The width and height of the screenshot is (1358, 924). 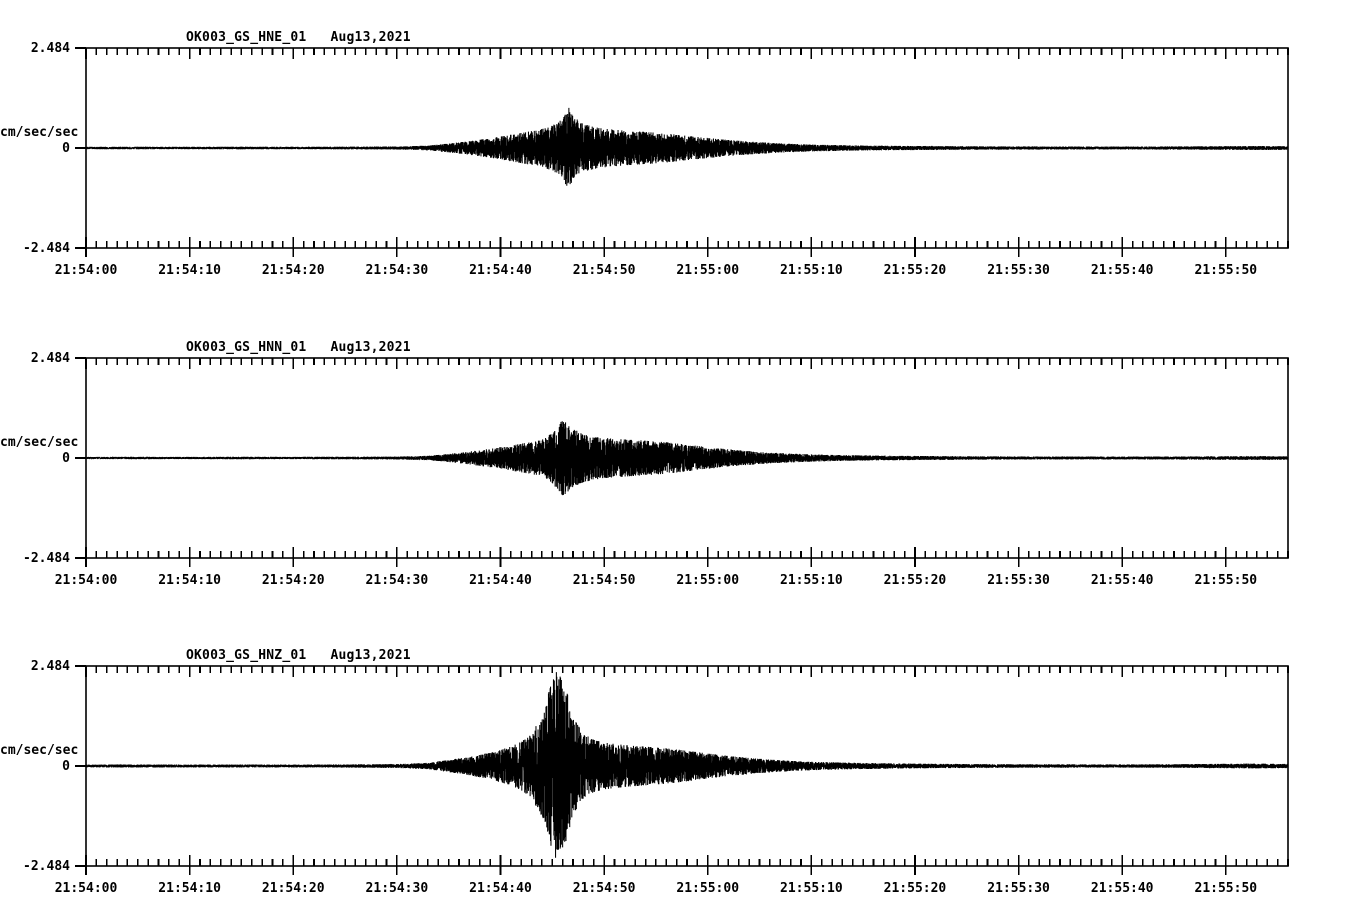 What do you see at coordinates (687, 457) in the screenshot?
I see `waveform-baseline-hnn` at bounding box center [687, 457].